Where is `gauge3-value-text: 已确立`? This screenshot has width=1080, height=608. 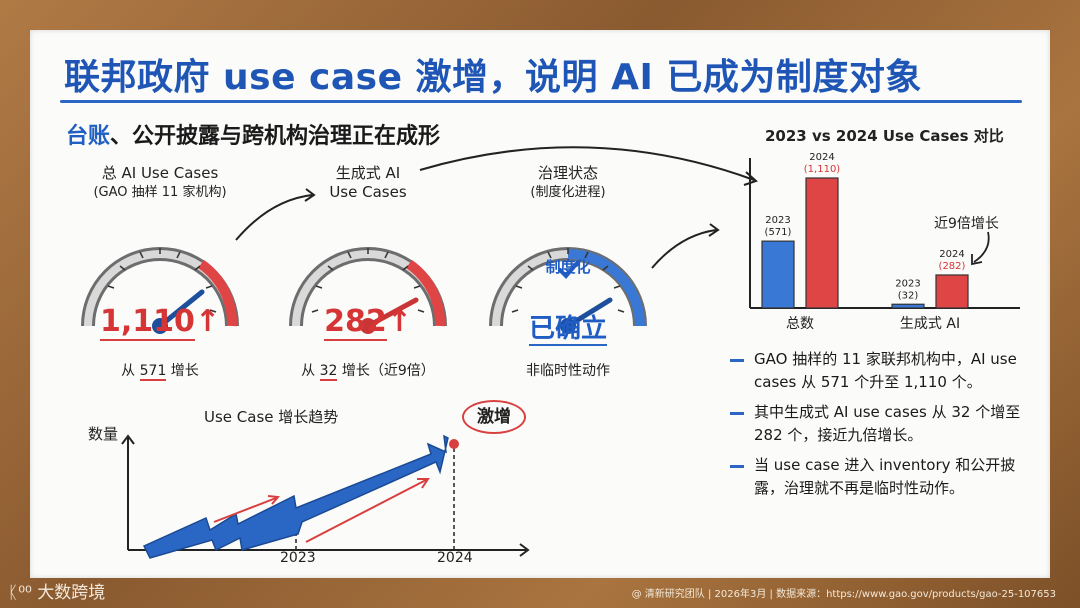 gauge3-value-text: 已确立 is located at coordinates (567, 330).